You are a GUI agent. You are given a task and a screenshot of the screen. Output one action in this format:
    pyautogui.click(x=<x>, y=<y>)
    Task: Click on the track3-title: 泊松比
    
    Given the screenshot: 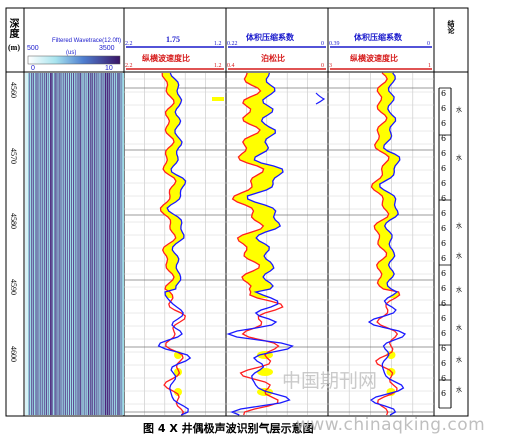 What is the action you would take?
    pyautogui.click(x=273, y=58)
    